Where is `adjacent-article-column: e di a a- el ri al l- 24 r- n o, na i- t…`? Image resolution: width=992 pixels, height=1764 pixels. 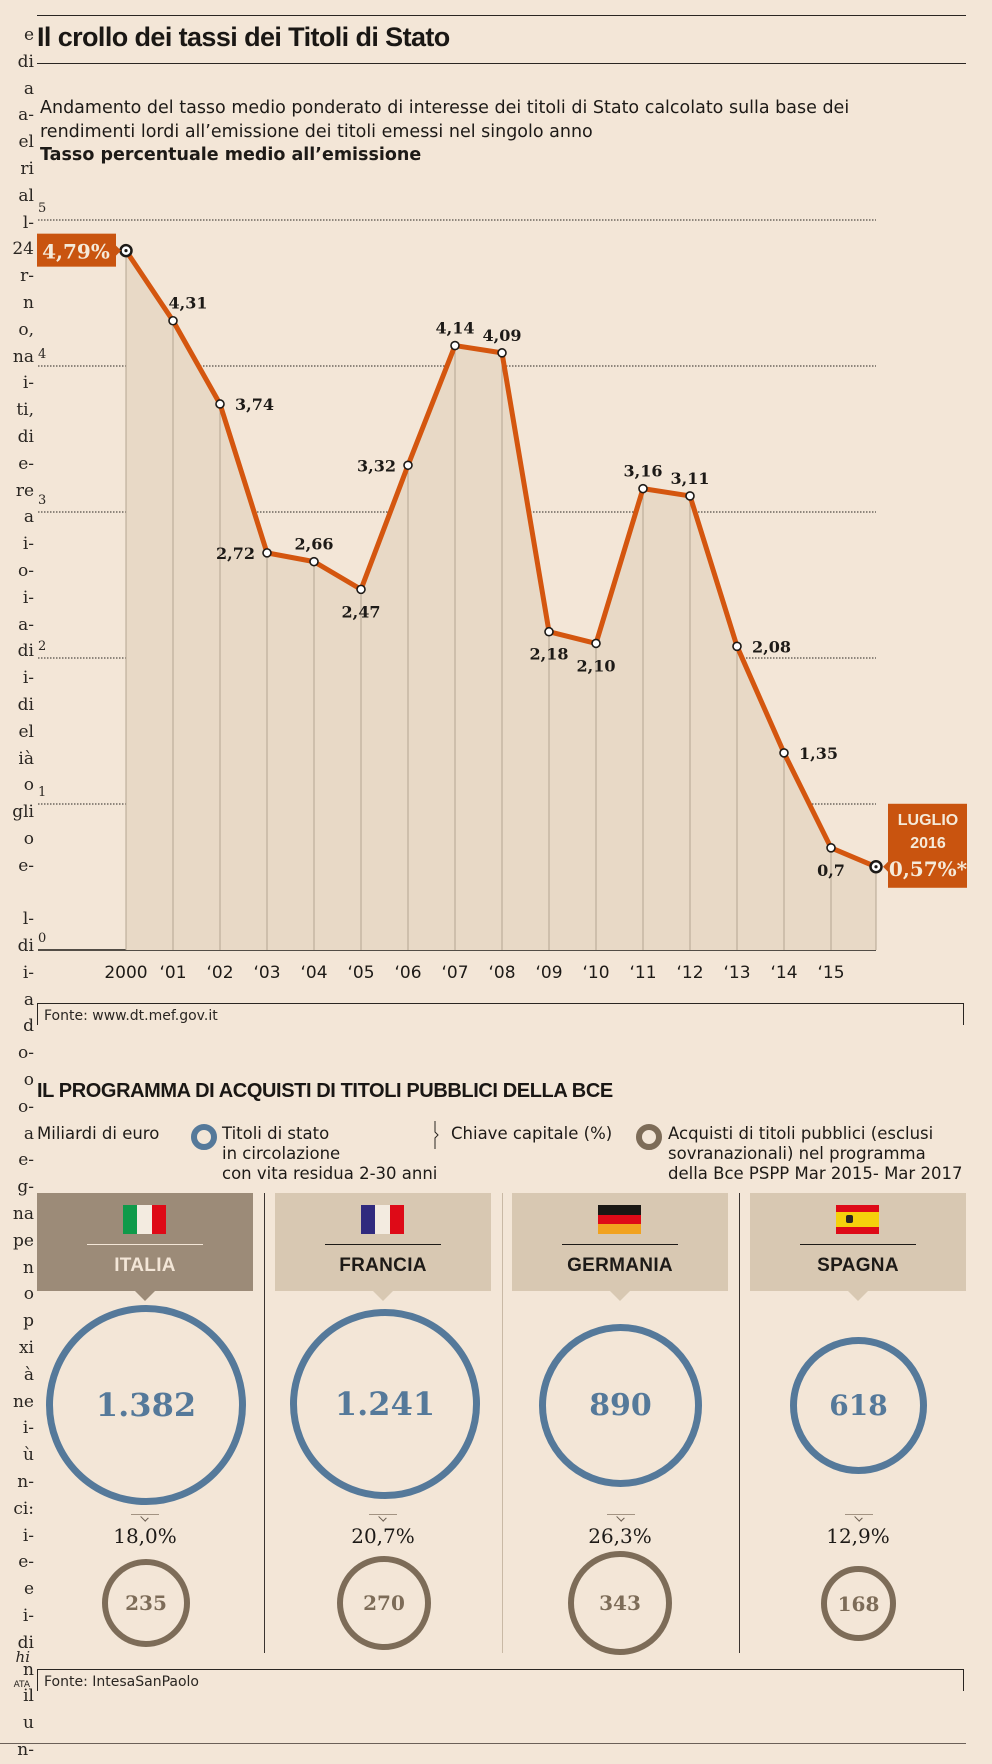 adjacent-article-column: e di a a- el ri al l- 24 r- n o, na i- t… is located at coordinates (23, 892).